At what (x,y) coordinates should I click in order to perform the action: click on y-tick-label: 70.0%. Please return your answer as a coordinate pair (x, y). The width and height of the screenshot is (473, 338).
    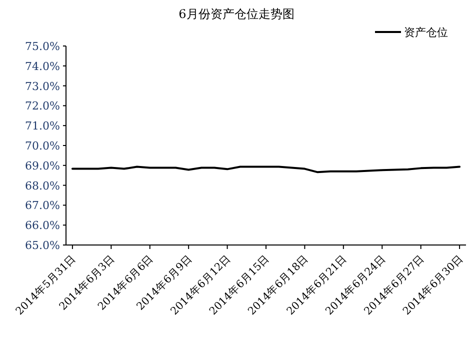
    Looking at the image, I should click on (42, 146).